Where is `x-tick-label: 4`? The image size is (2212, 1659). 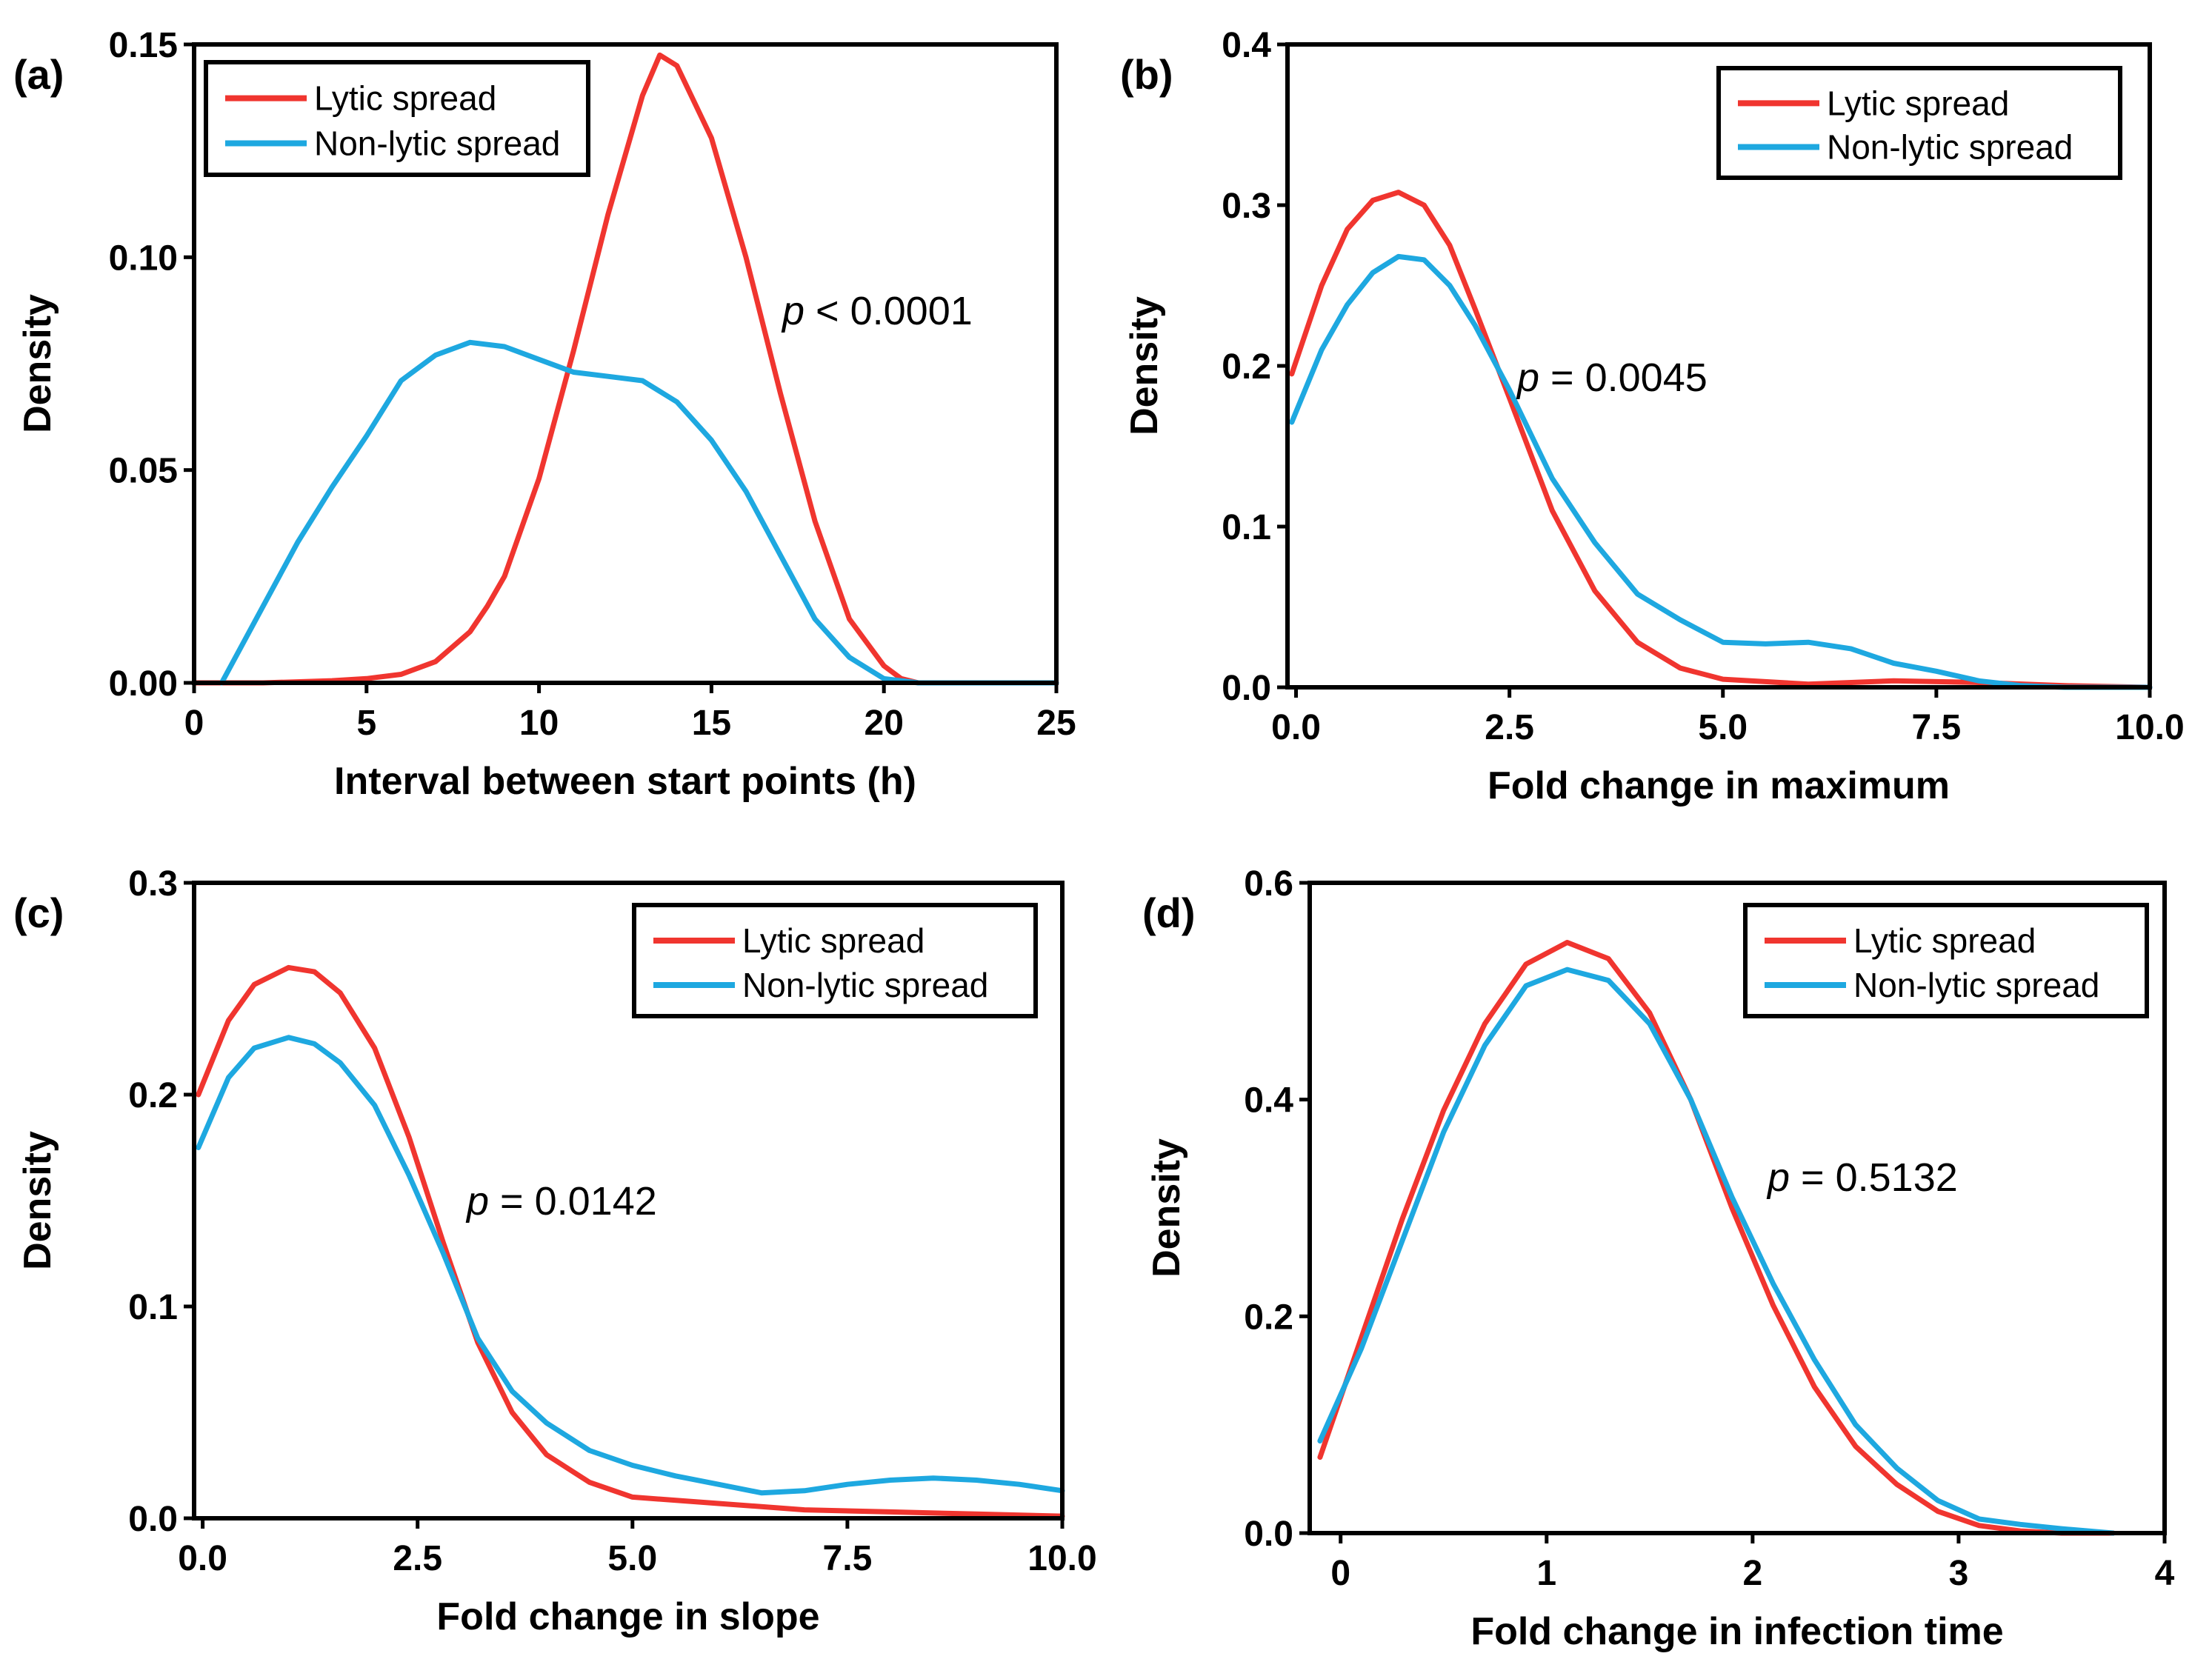 x-tick-label: 4 is located at coordinates (2165, 1573).